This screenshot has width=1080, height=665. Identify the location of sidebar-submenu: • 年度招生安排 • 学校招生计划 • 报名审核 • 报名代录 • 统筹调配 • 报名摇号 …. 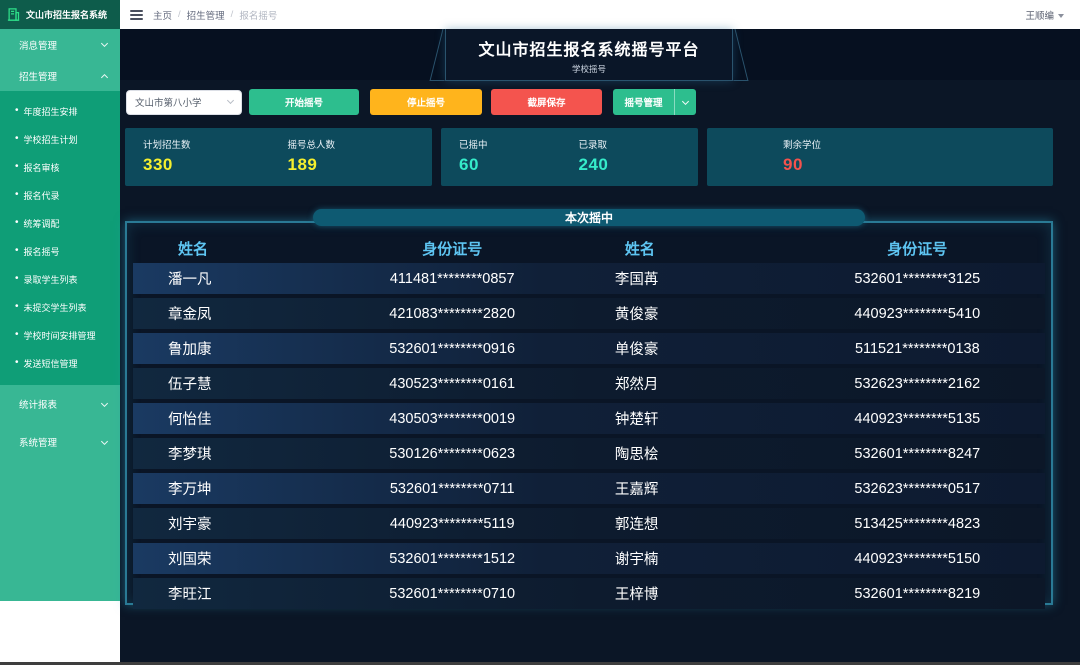
(60, 238).